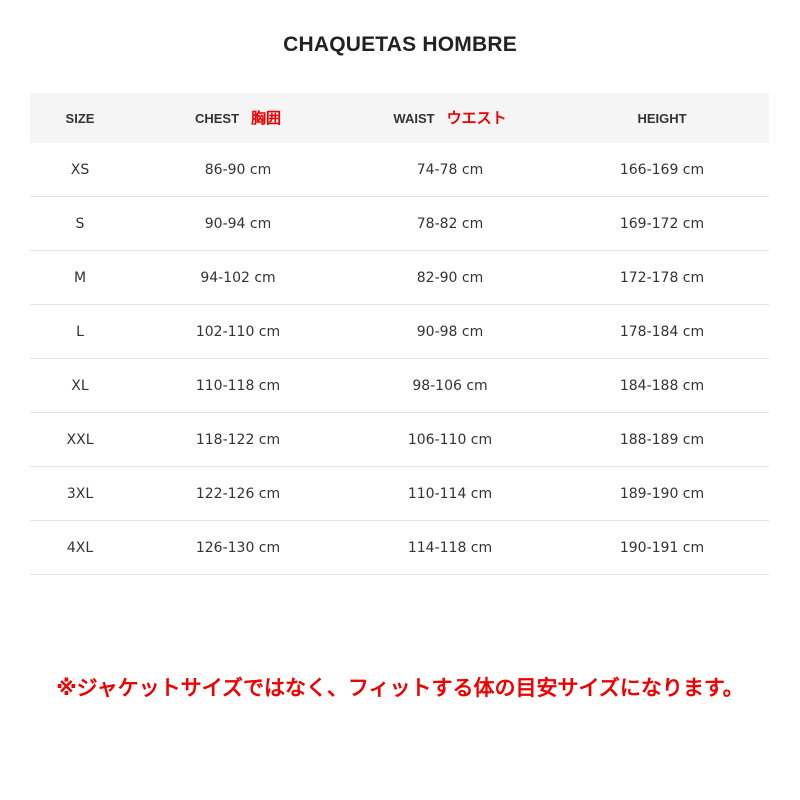  What do you see at coordinates (662, 439) in the screenshot?
I see `cell-height: 188-189 cm` at bounding box center [662, 439].